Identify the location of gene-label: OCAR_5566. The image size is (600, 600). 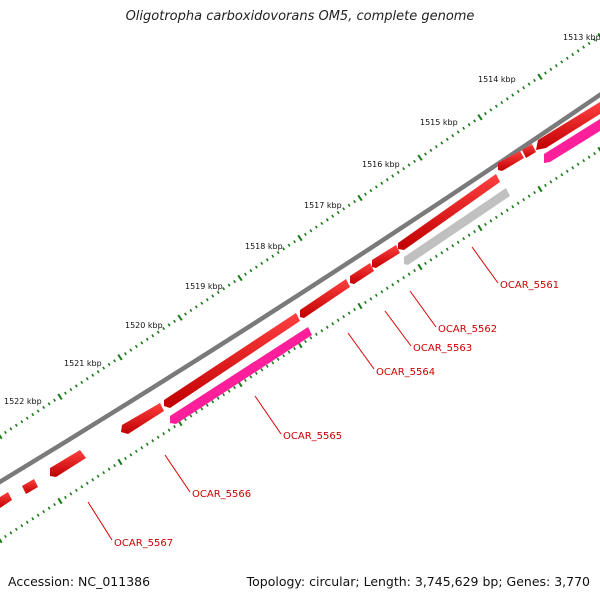
(221, 494).